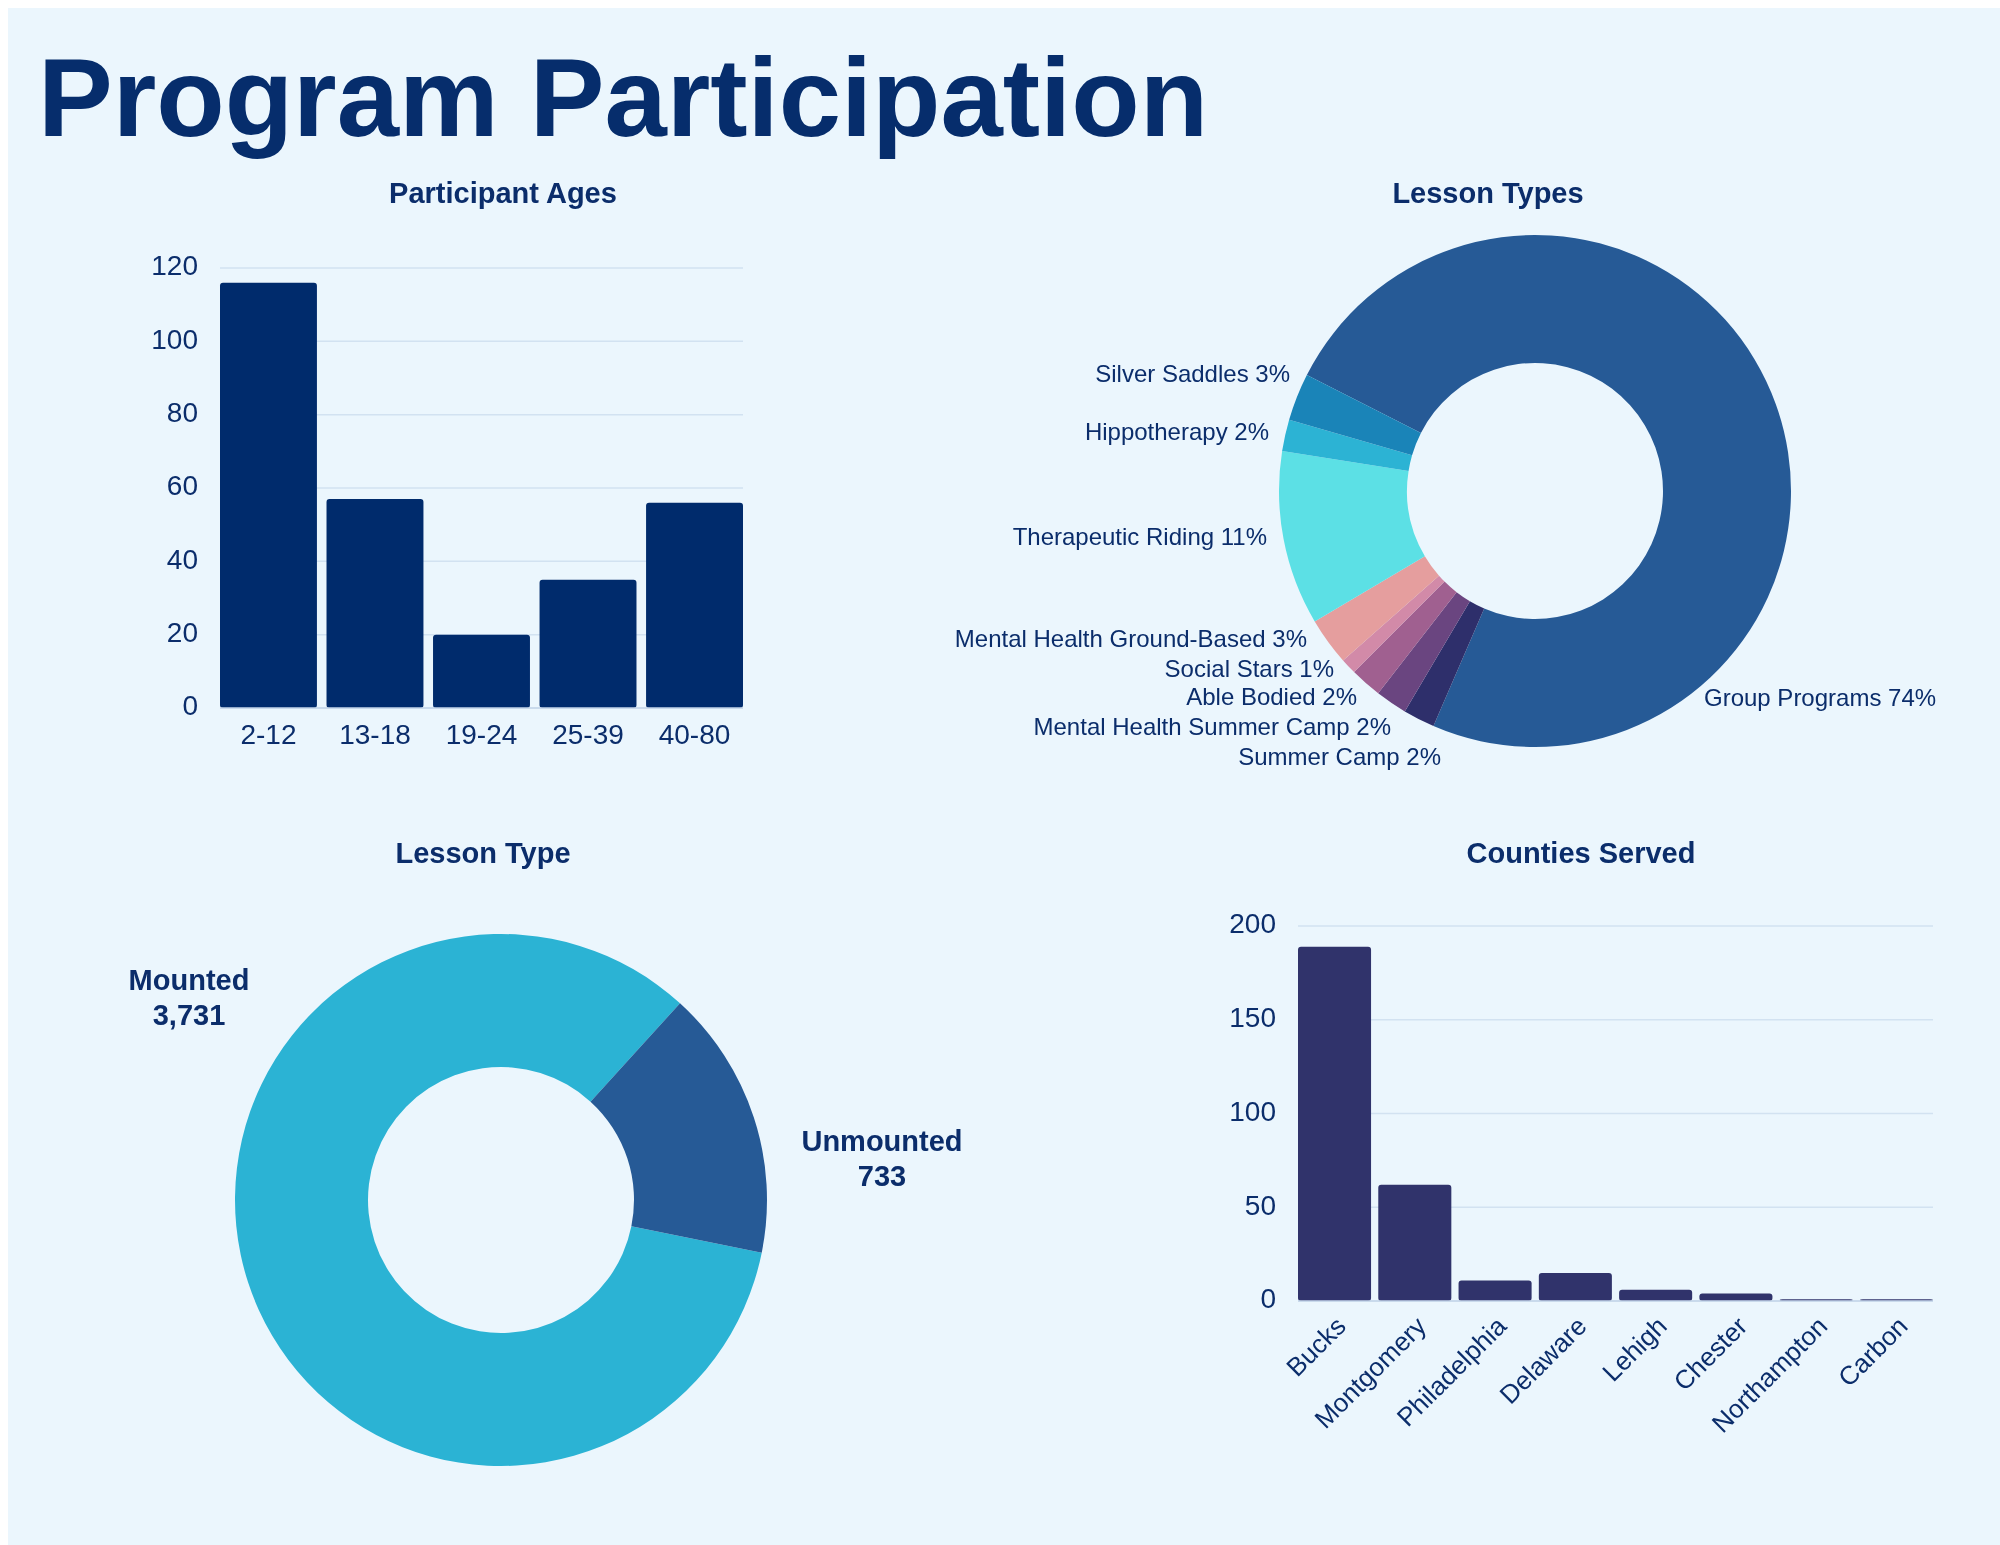  I want to click on x-tick-label: 19-24, so click(481, 734).